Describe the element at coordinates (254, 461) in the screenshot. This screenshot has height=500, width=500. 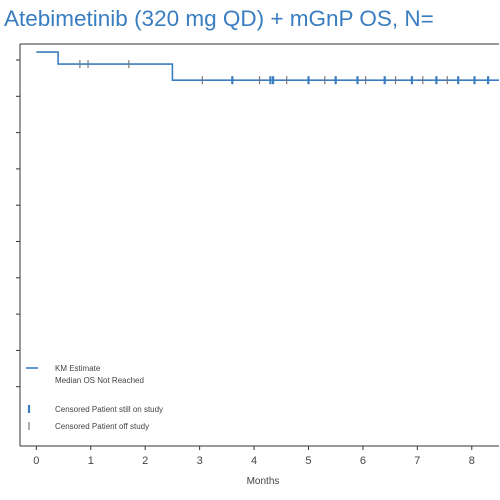
I see `x-tick-label: 4` at that location.